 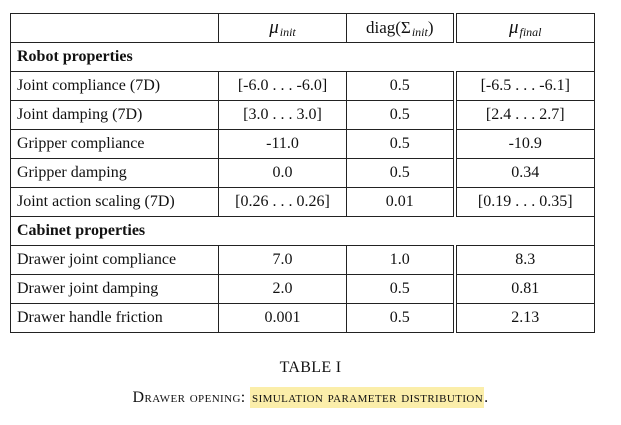 I want to click on header-sigma-subscript: init, so click(x=419, y=31).